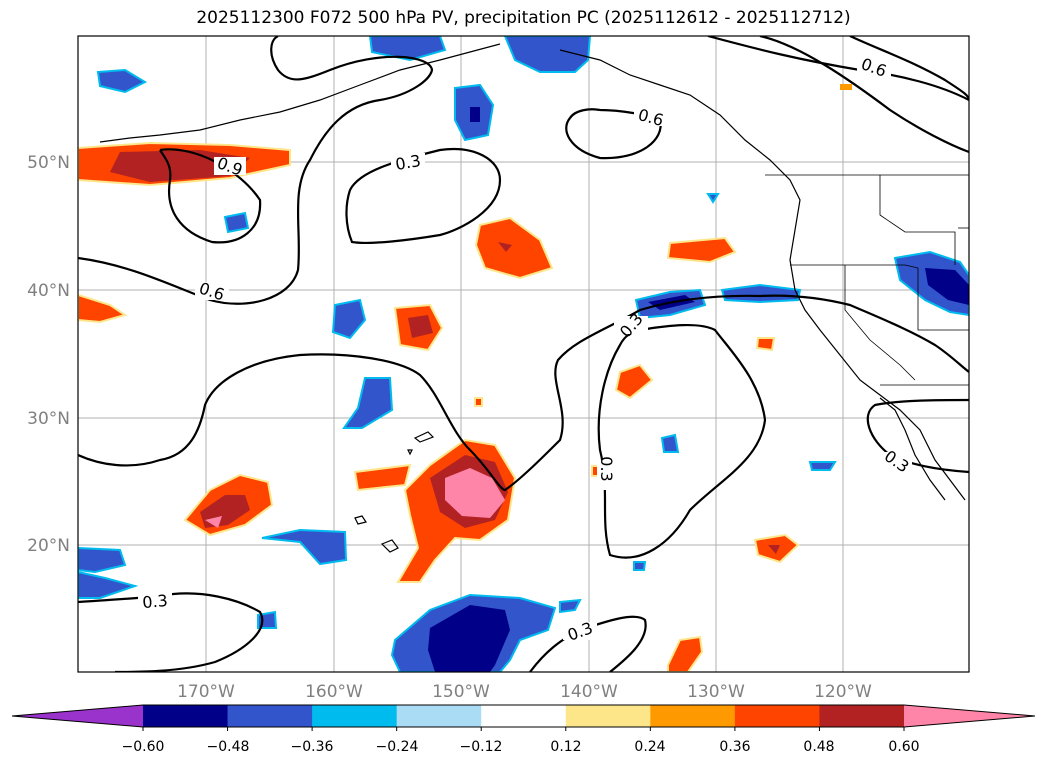 This screenshot has width=1047, height=765. I want to click on lon-axis: 170°W 160°W 150°W 140°W 130°W 120°W, so click(524, 692).